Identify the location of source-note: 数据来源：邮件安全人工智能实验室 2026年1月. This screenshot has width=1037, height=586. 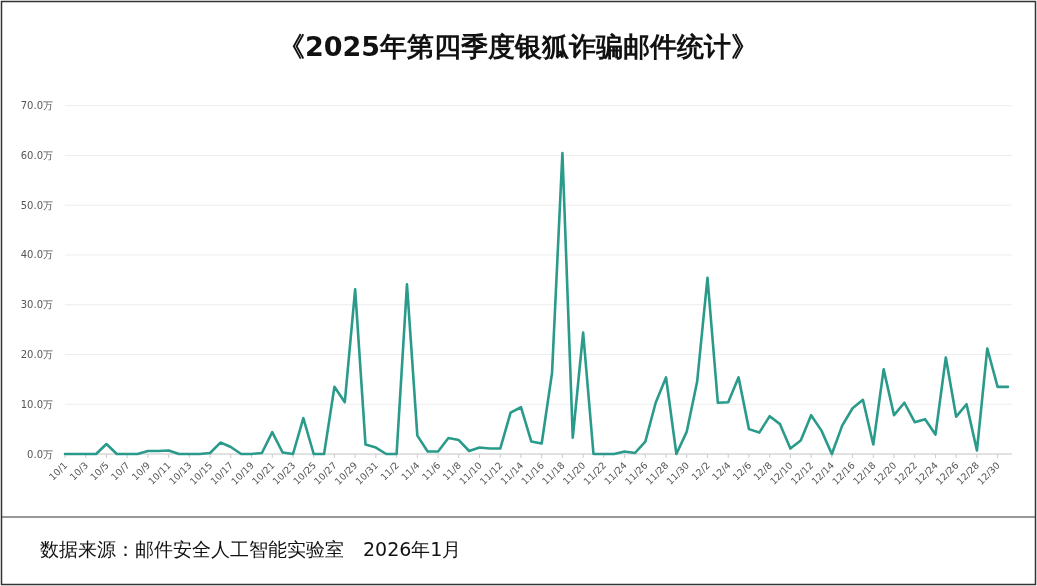
(251, 549).